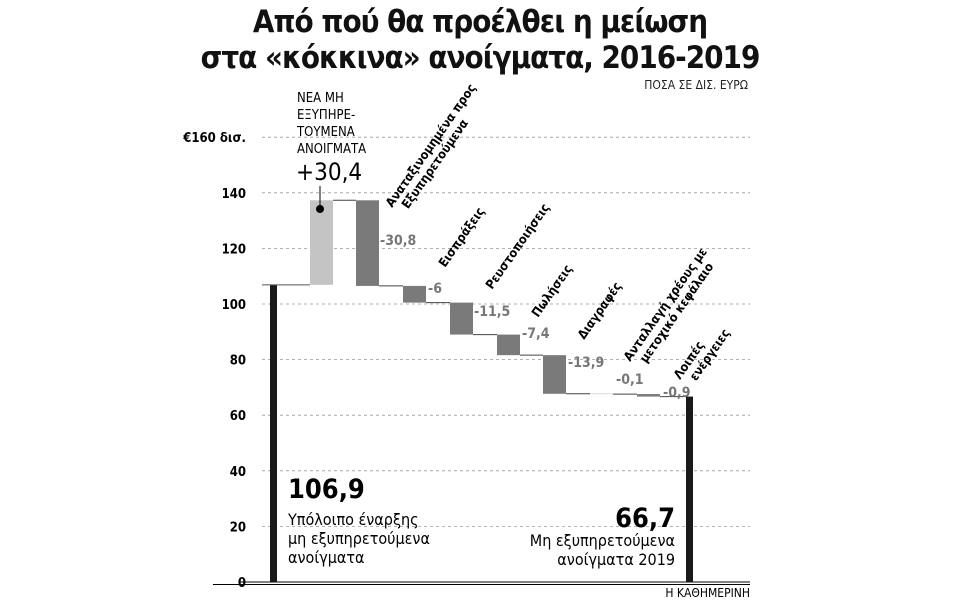 The height and width of the screenshot is (600, 960). Describe the element at coordinates (326, 557) in the screenshot. I see `start-caption: ανοίγματα` at that location.